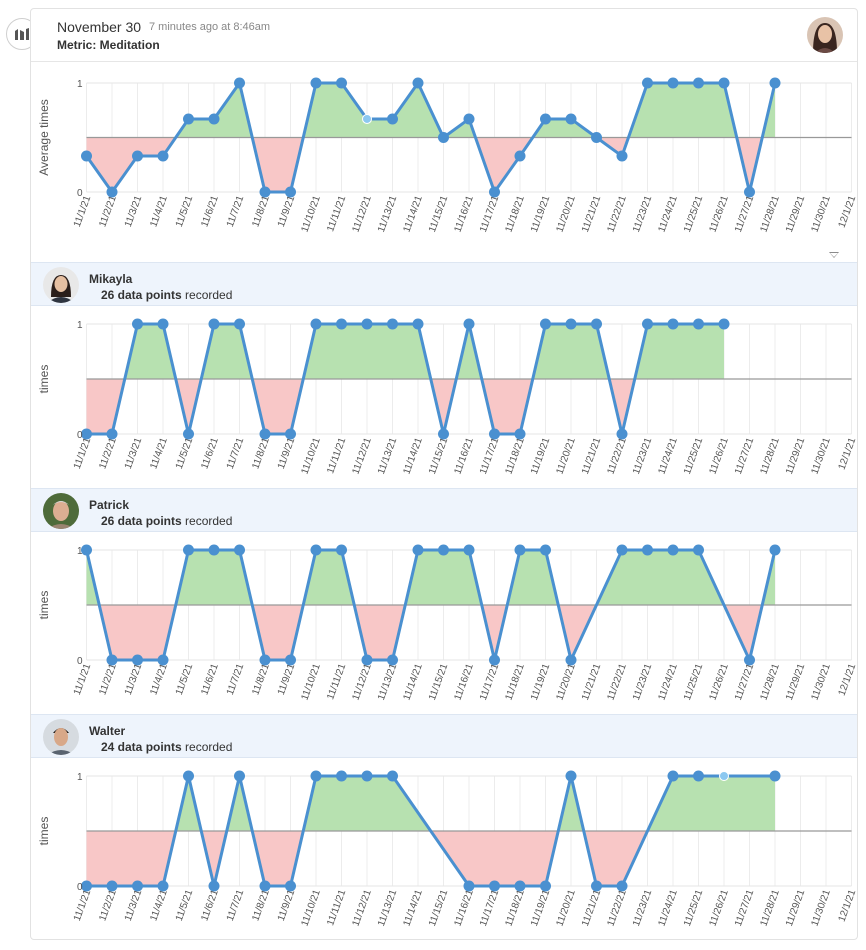 This screenshot has width=866, height=950. I want to click on collapse-arrow-icon, so click(834, 255).